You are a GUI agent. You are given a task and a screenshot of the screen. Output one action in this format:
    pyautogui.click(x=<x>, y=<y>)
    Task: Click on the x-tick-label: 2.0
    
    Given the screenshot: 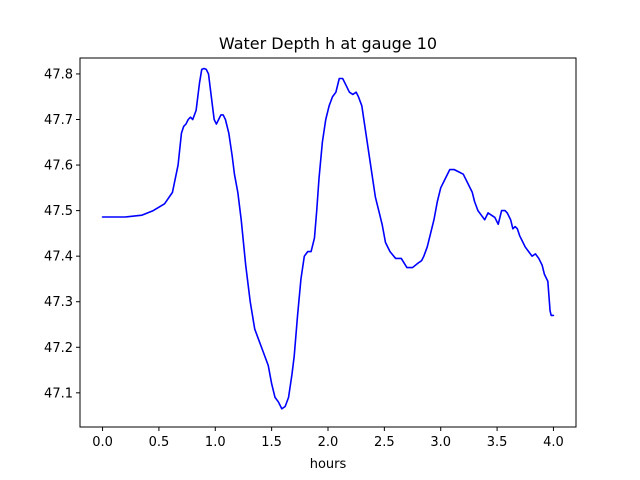 What is the action you would take?
    pyautogui.click(x=328, y=442)
    